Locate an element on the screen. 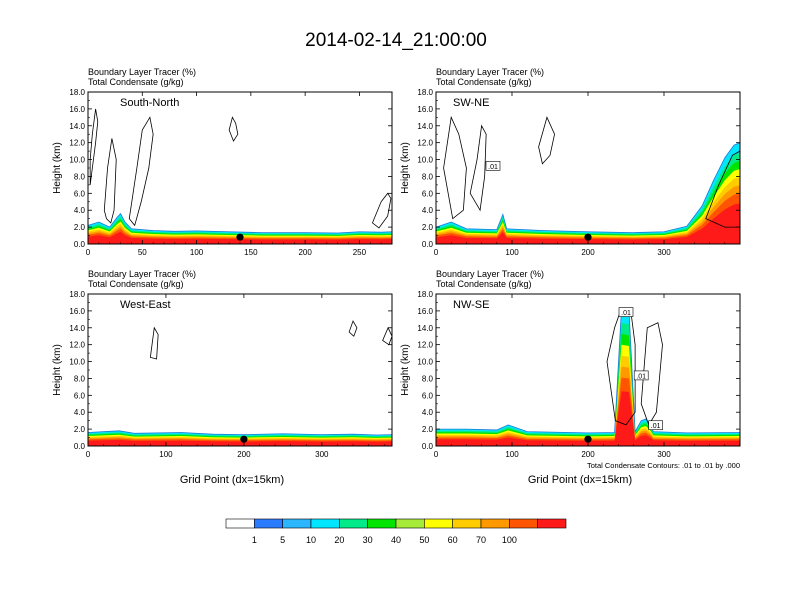 This screenshot has width=792, height=612. colorbar-label: 100 is located at coordinates (509, 540).